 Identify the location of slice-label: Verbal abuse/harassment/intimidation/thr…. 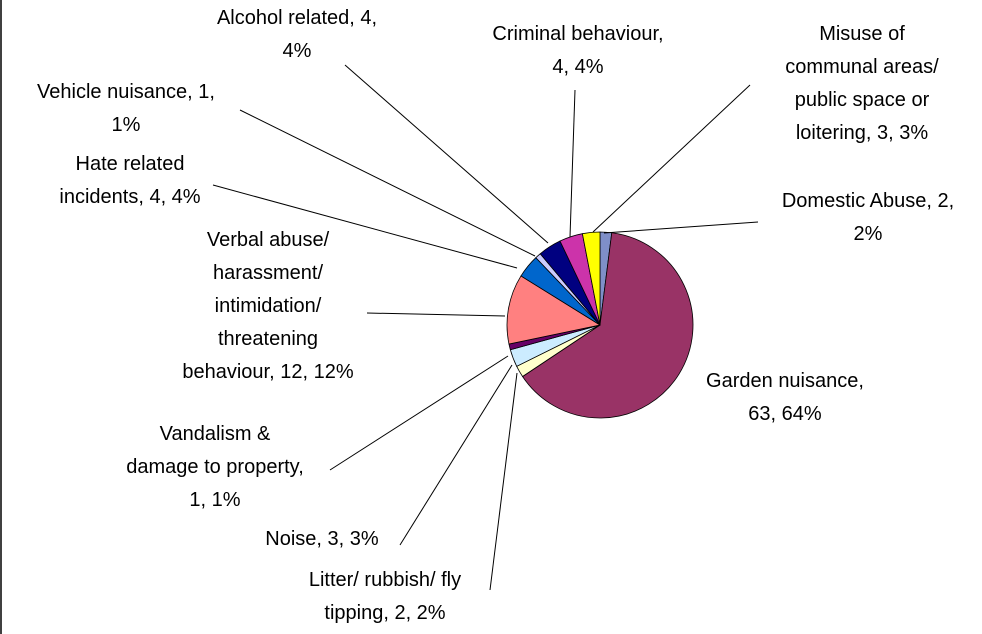
(267, 306).